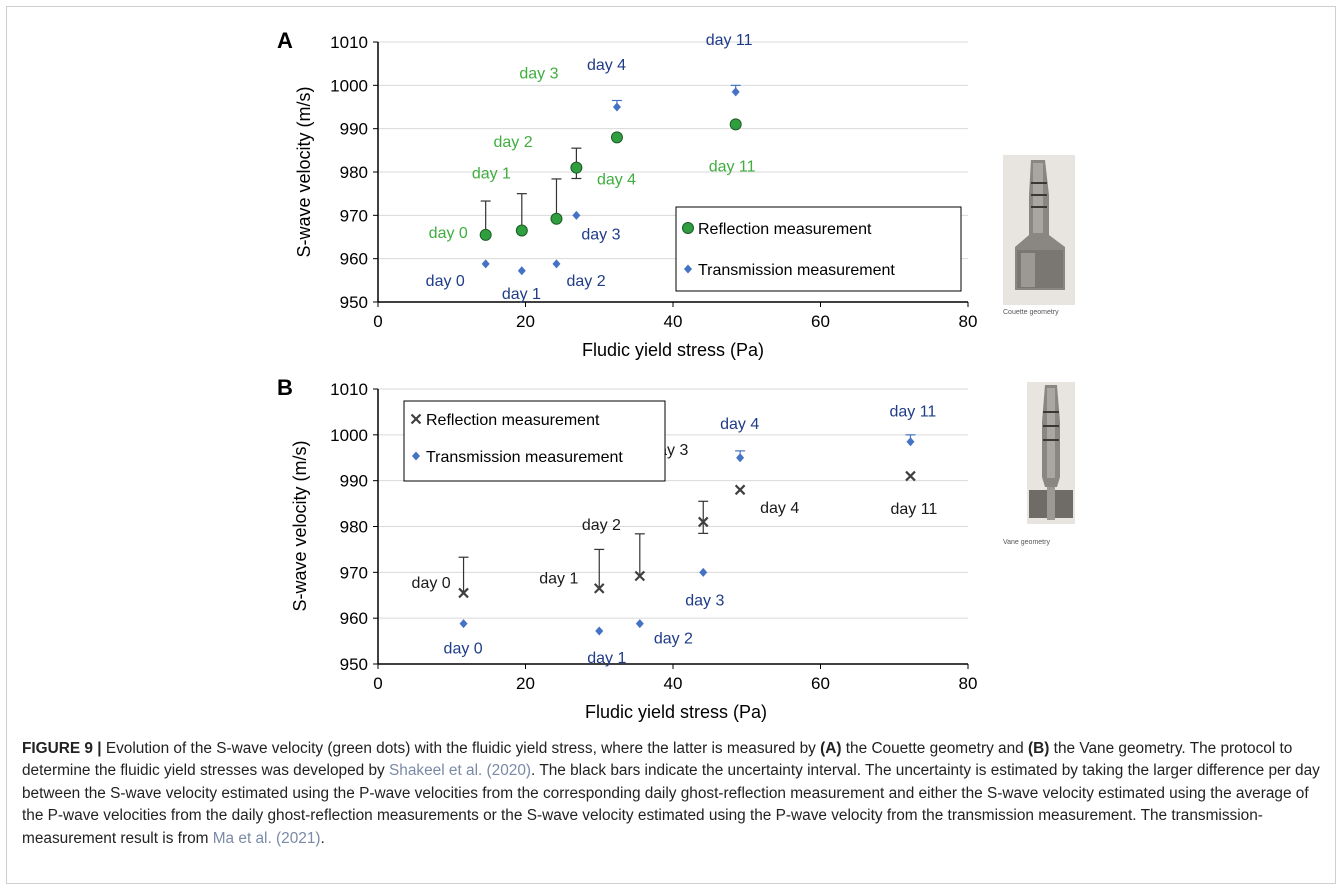 The height and width of the screenshot is (891, 1342). I want to click on panel-b-y-tick-label: 1010, so click(349, 389).